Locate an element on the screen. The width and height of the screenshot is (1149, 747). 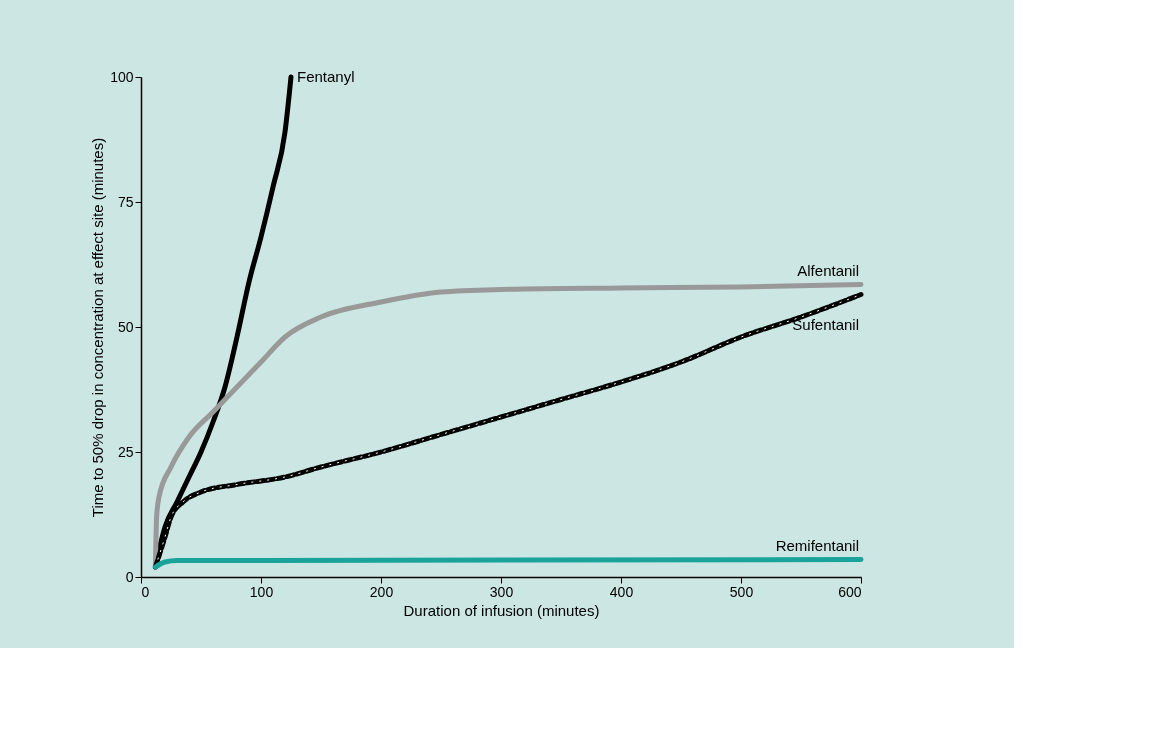
y-axis-title: Time to 50% drop in concentration at effect site (minutes) is located at coordinates (98, 327).